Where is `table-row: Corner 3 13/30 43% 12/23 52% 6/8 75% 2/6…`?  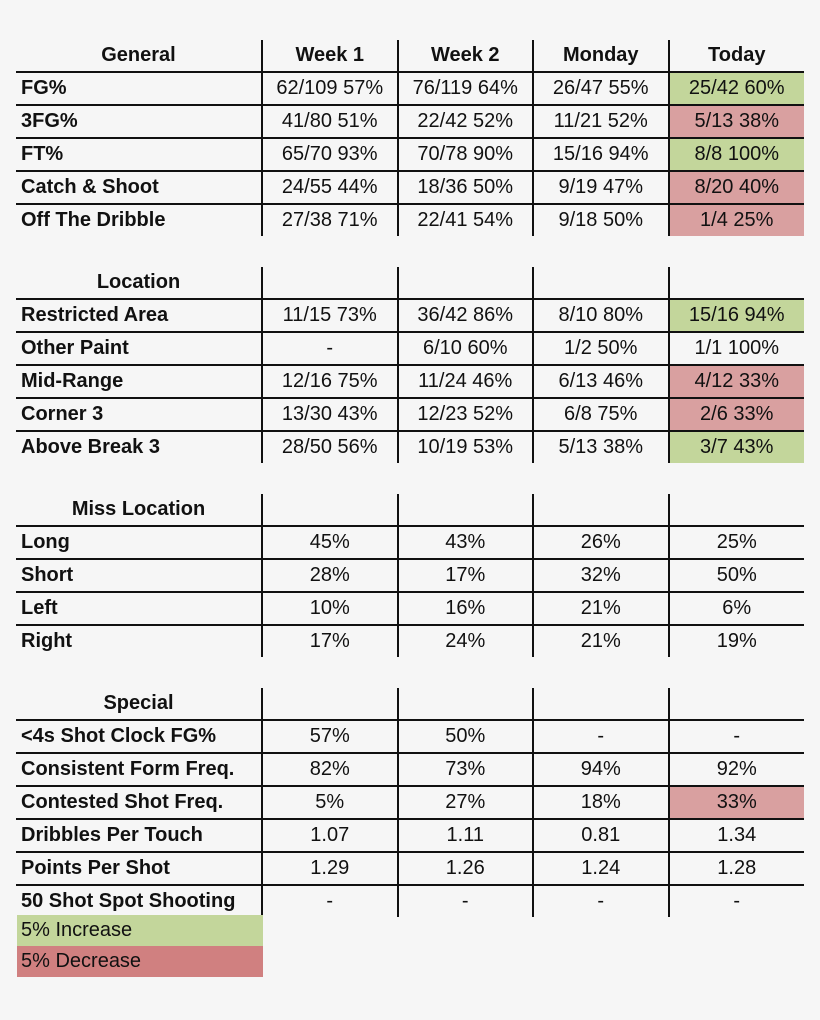 table-row: Corner 3 13/30 43% 12/23 52% 6/8 75% 2/6… is located at coordinates (410, 415).